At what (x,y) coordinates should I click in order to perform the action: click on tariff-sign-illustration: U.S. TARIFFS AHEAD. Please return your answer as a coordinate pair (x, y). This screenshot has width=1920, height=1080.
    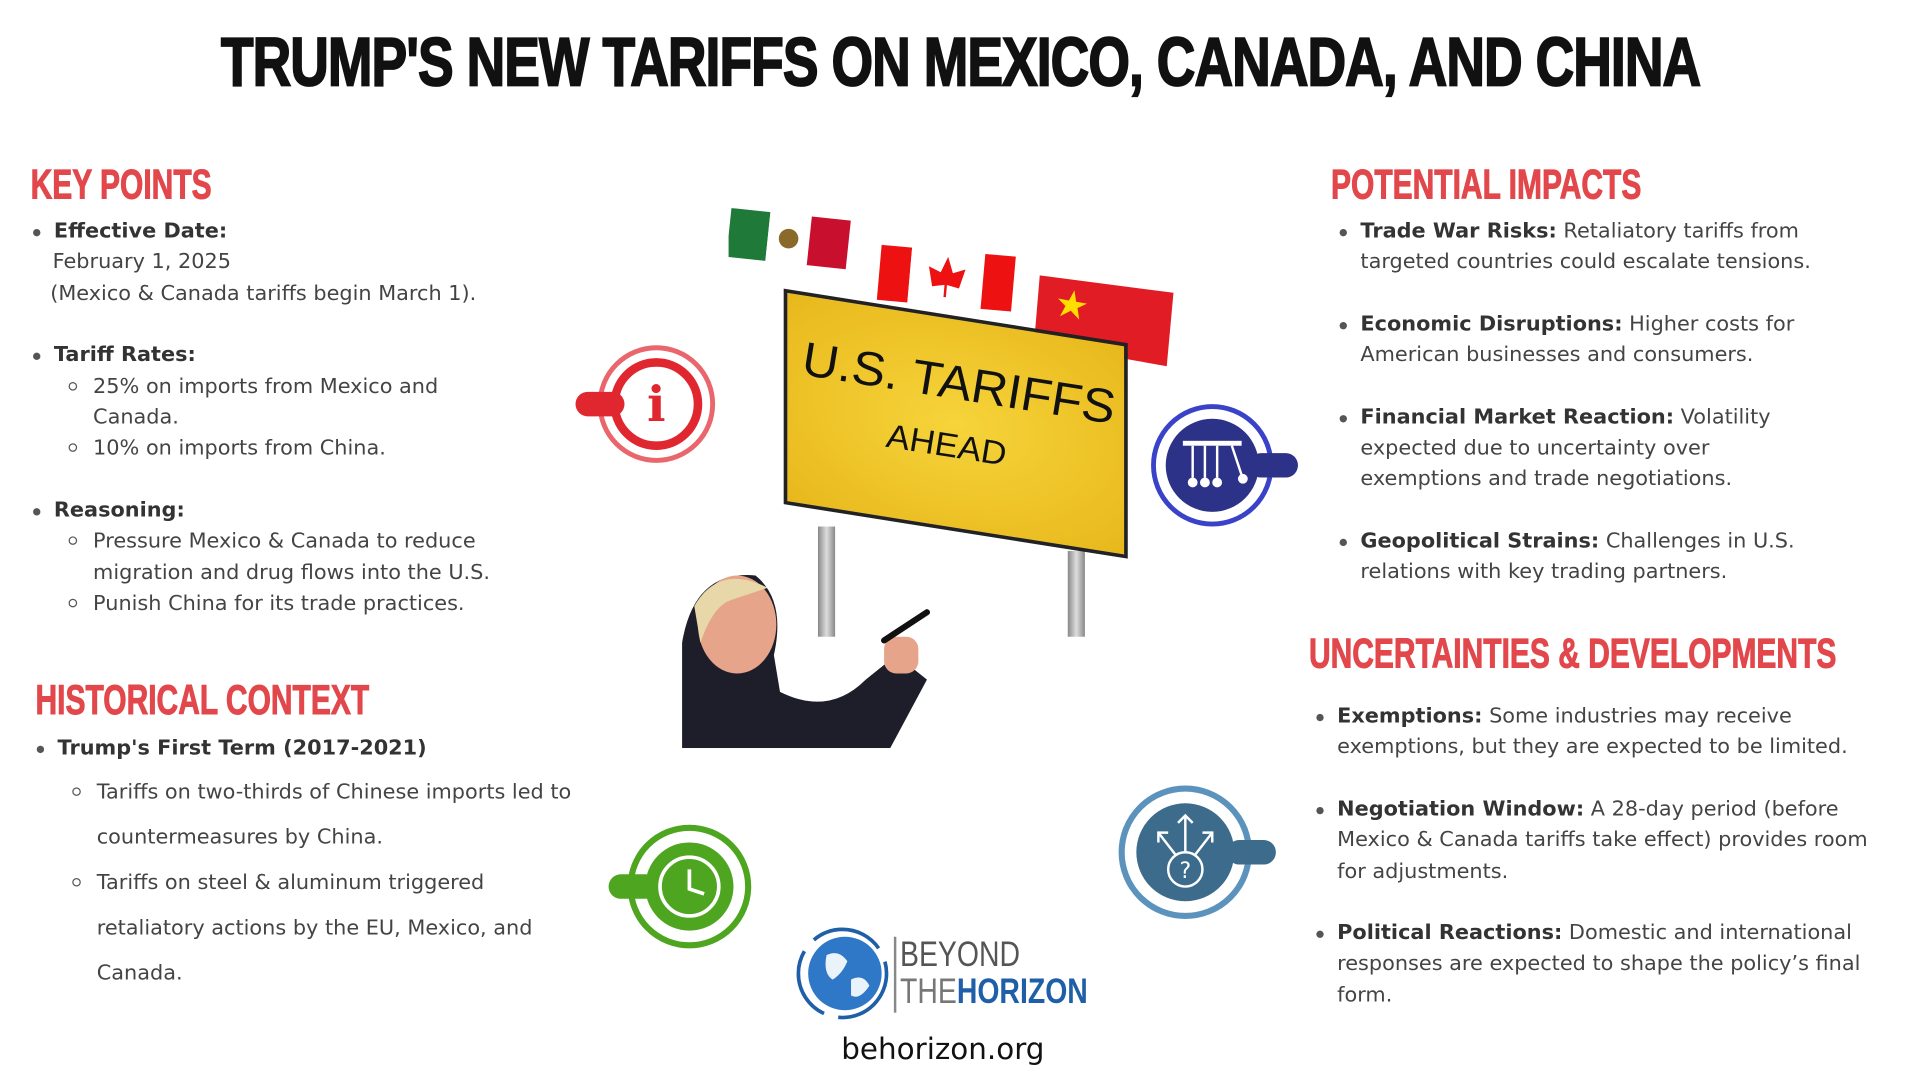
    Looking at the image, I should click on (952, 468).